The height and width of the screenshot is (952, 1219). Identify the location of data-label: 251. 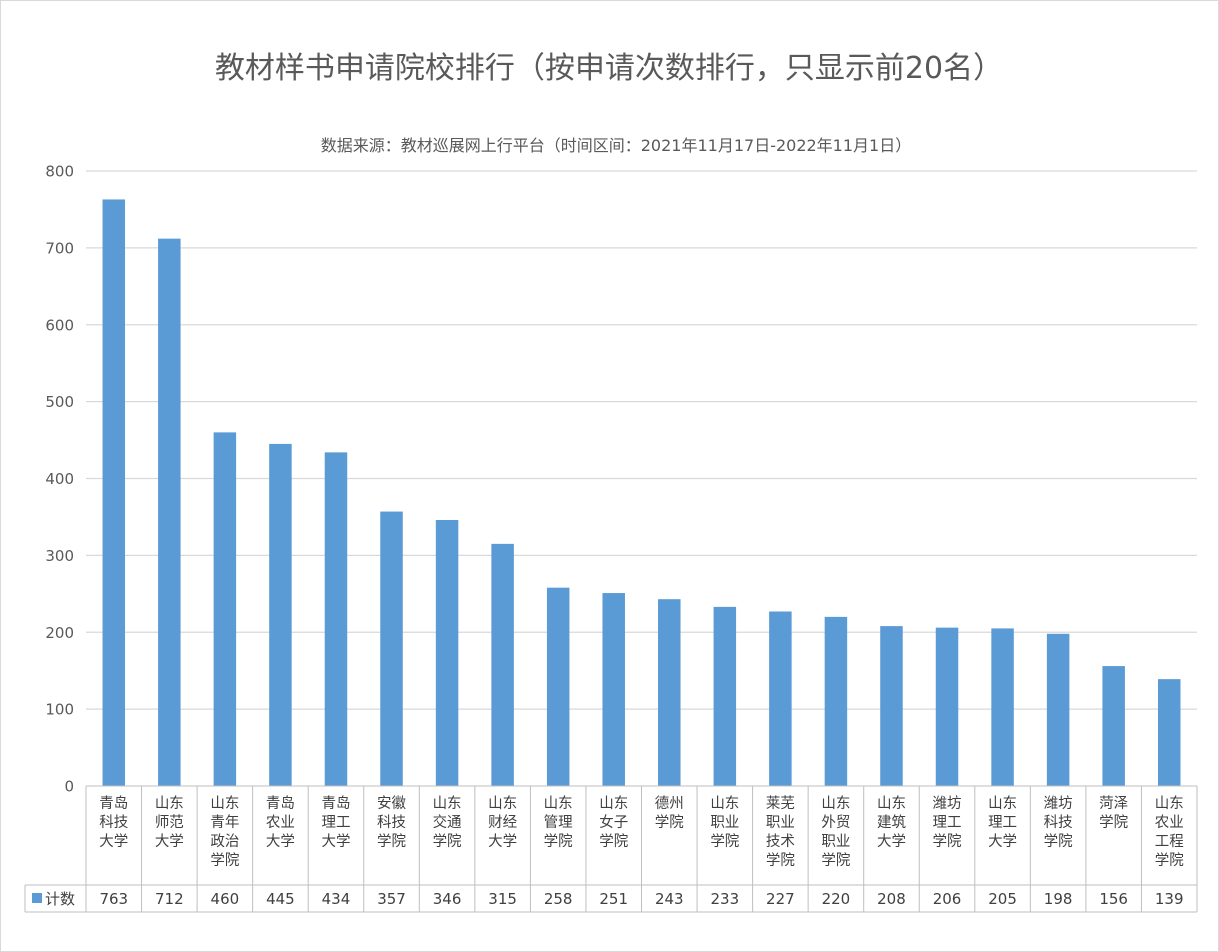
(613, 899).